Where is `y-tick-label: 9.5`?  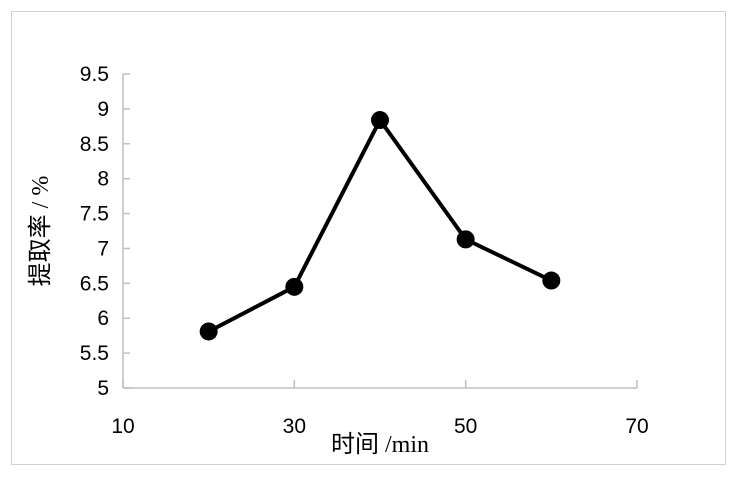
y-tick-label: 9.5 is located at coordinates (94, 74).